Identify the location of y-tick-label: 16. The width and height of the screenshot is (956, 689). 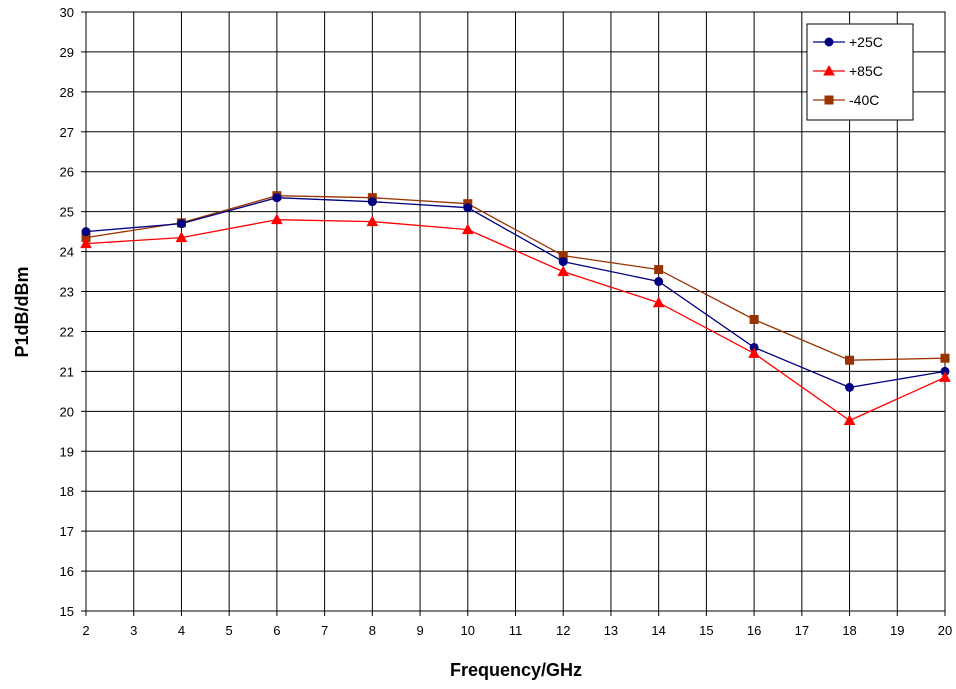
(67, 571).